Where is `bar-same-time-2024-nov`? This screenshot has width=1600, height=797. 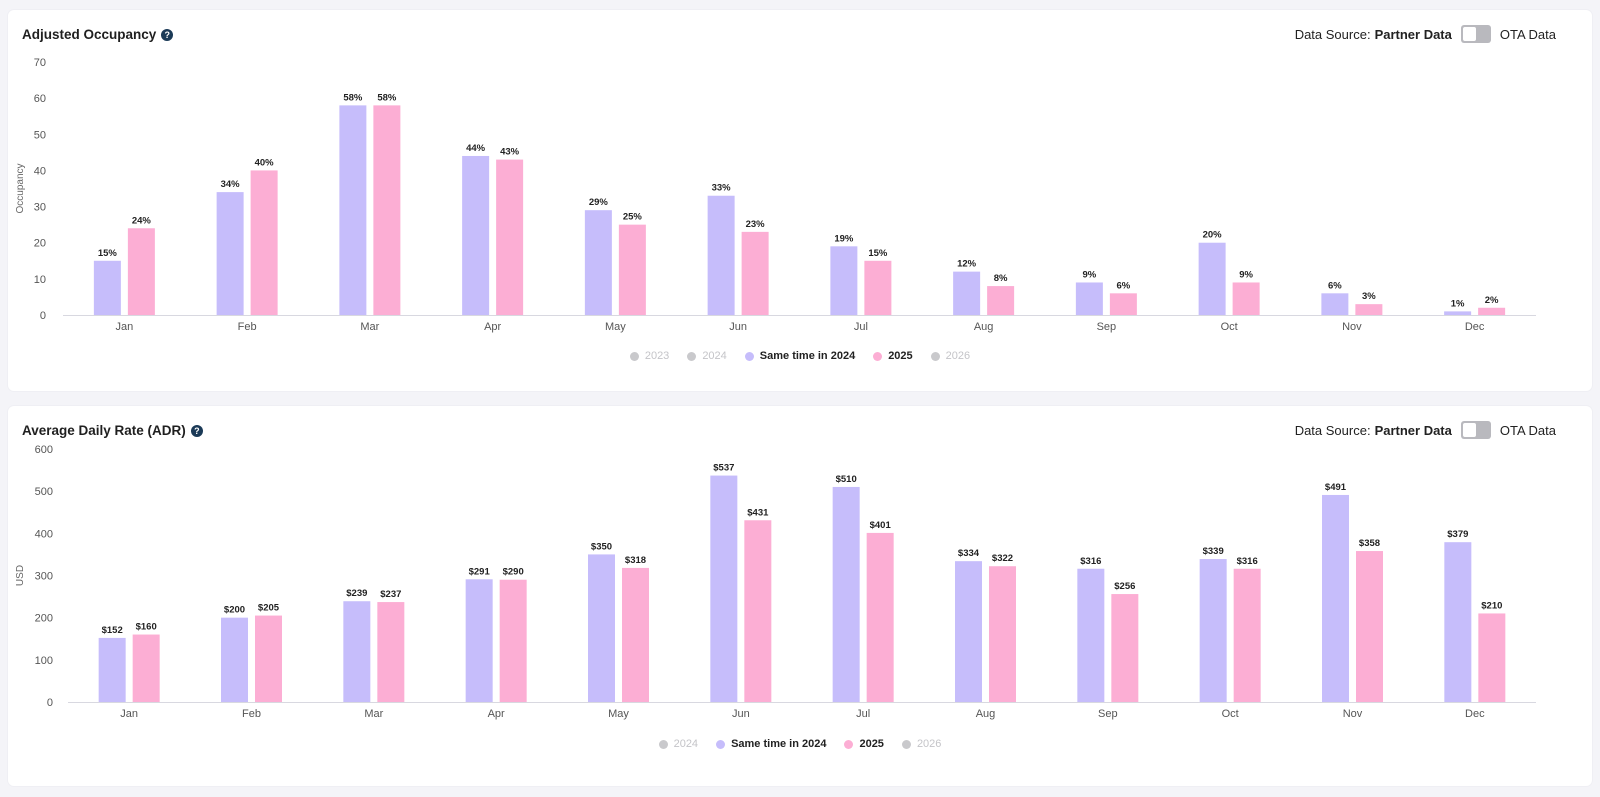
bar-same-time-2024-nov is located at coordinates (1335, 598).